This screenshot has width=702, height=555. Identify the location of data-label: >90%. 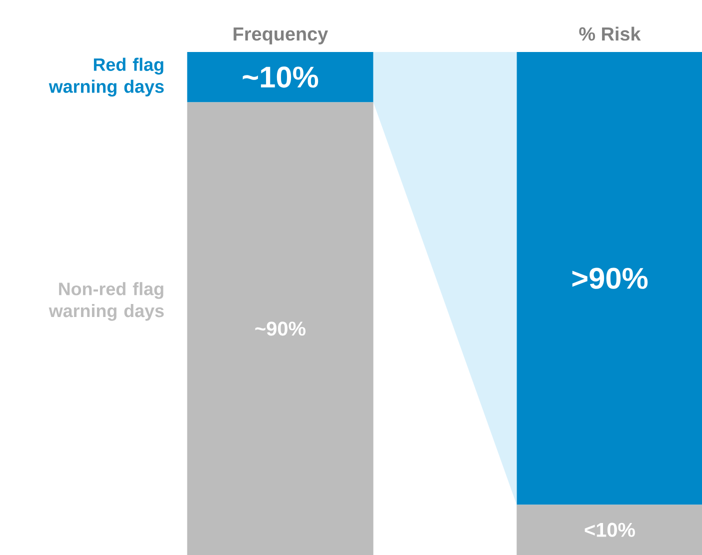
(610, 278).